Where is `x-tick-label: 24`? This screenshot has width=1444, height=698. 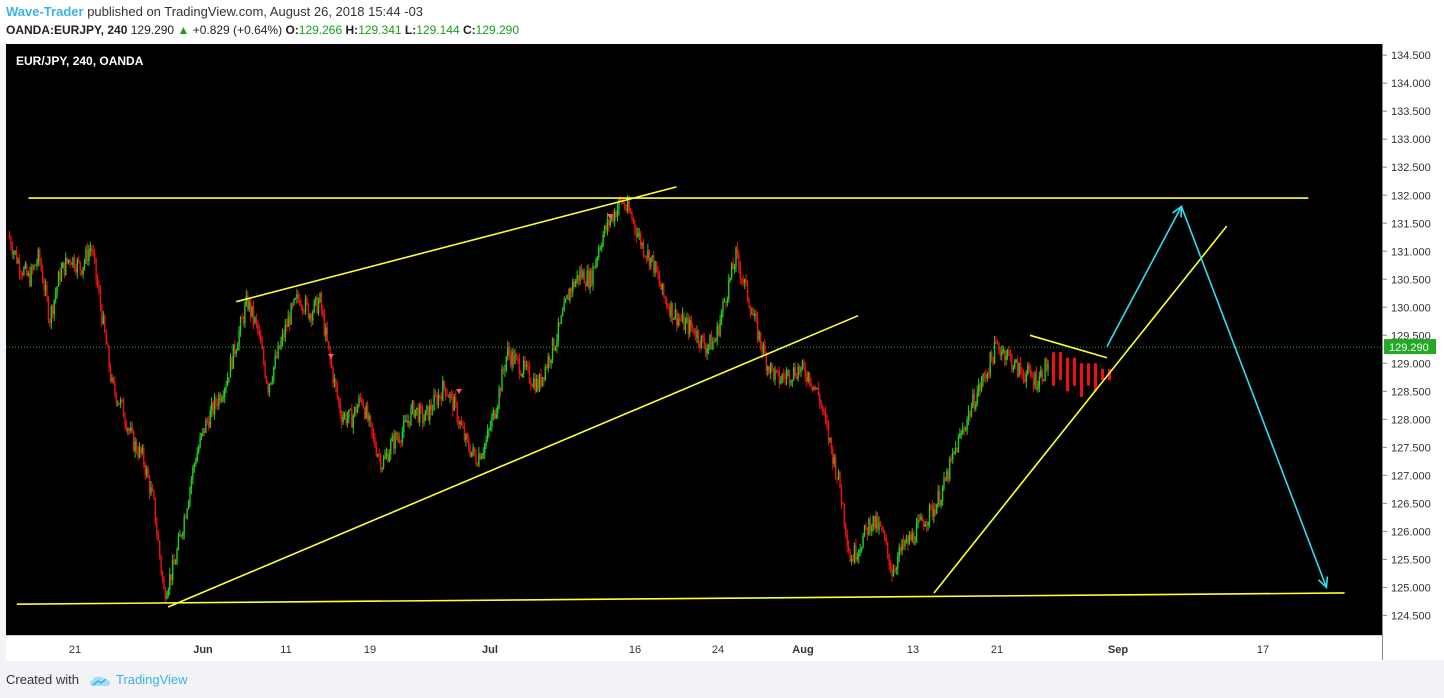
x-tick-label: 24 is located at coordinates (718, 650).